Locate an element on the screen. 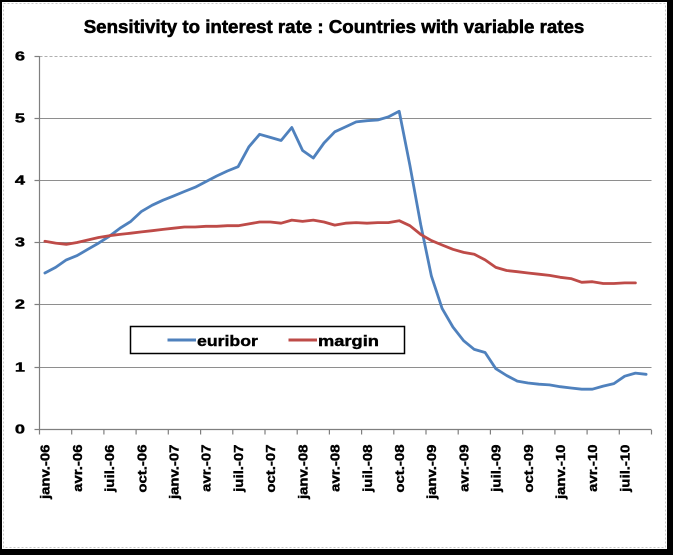 The height and width of the screenshot is (555, 673). svg-text: 5 is located at coordinates (20, 119).